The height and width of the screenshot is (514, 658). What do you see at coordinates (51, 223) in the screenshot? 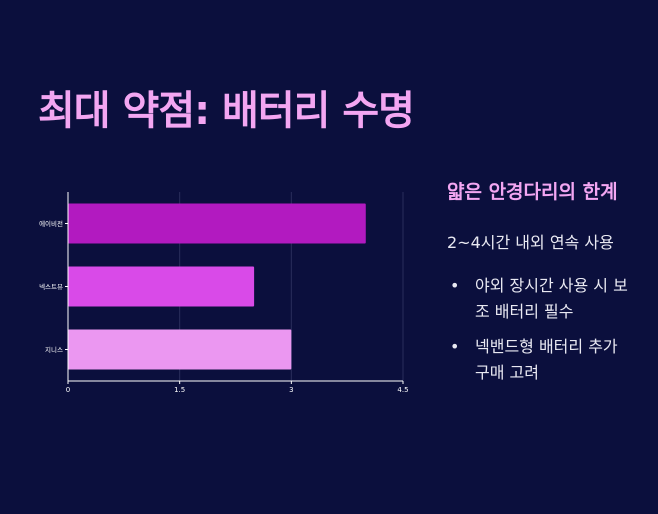
I see `y-tick-label: 에이비전` at bounding box center [51, 223].